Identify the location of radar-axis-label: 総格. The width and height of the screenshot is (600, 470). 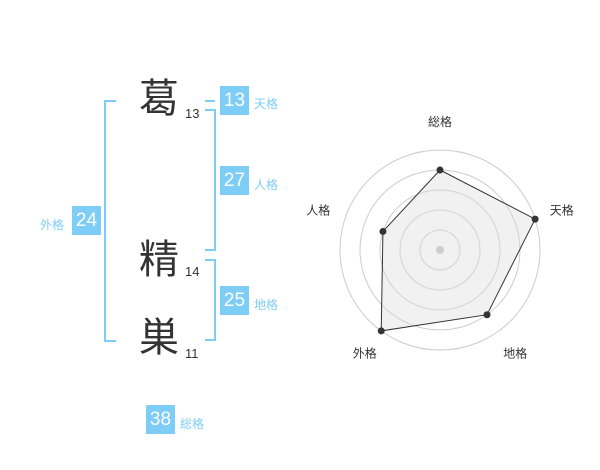
(440, 121).